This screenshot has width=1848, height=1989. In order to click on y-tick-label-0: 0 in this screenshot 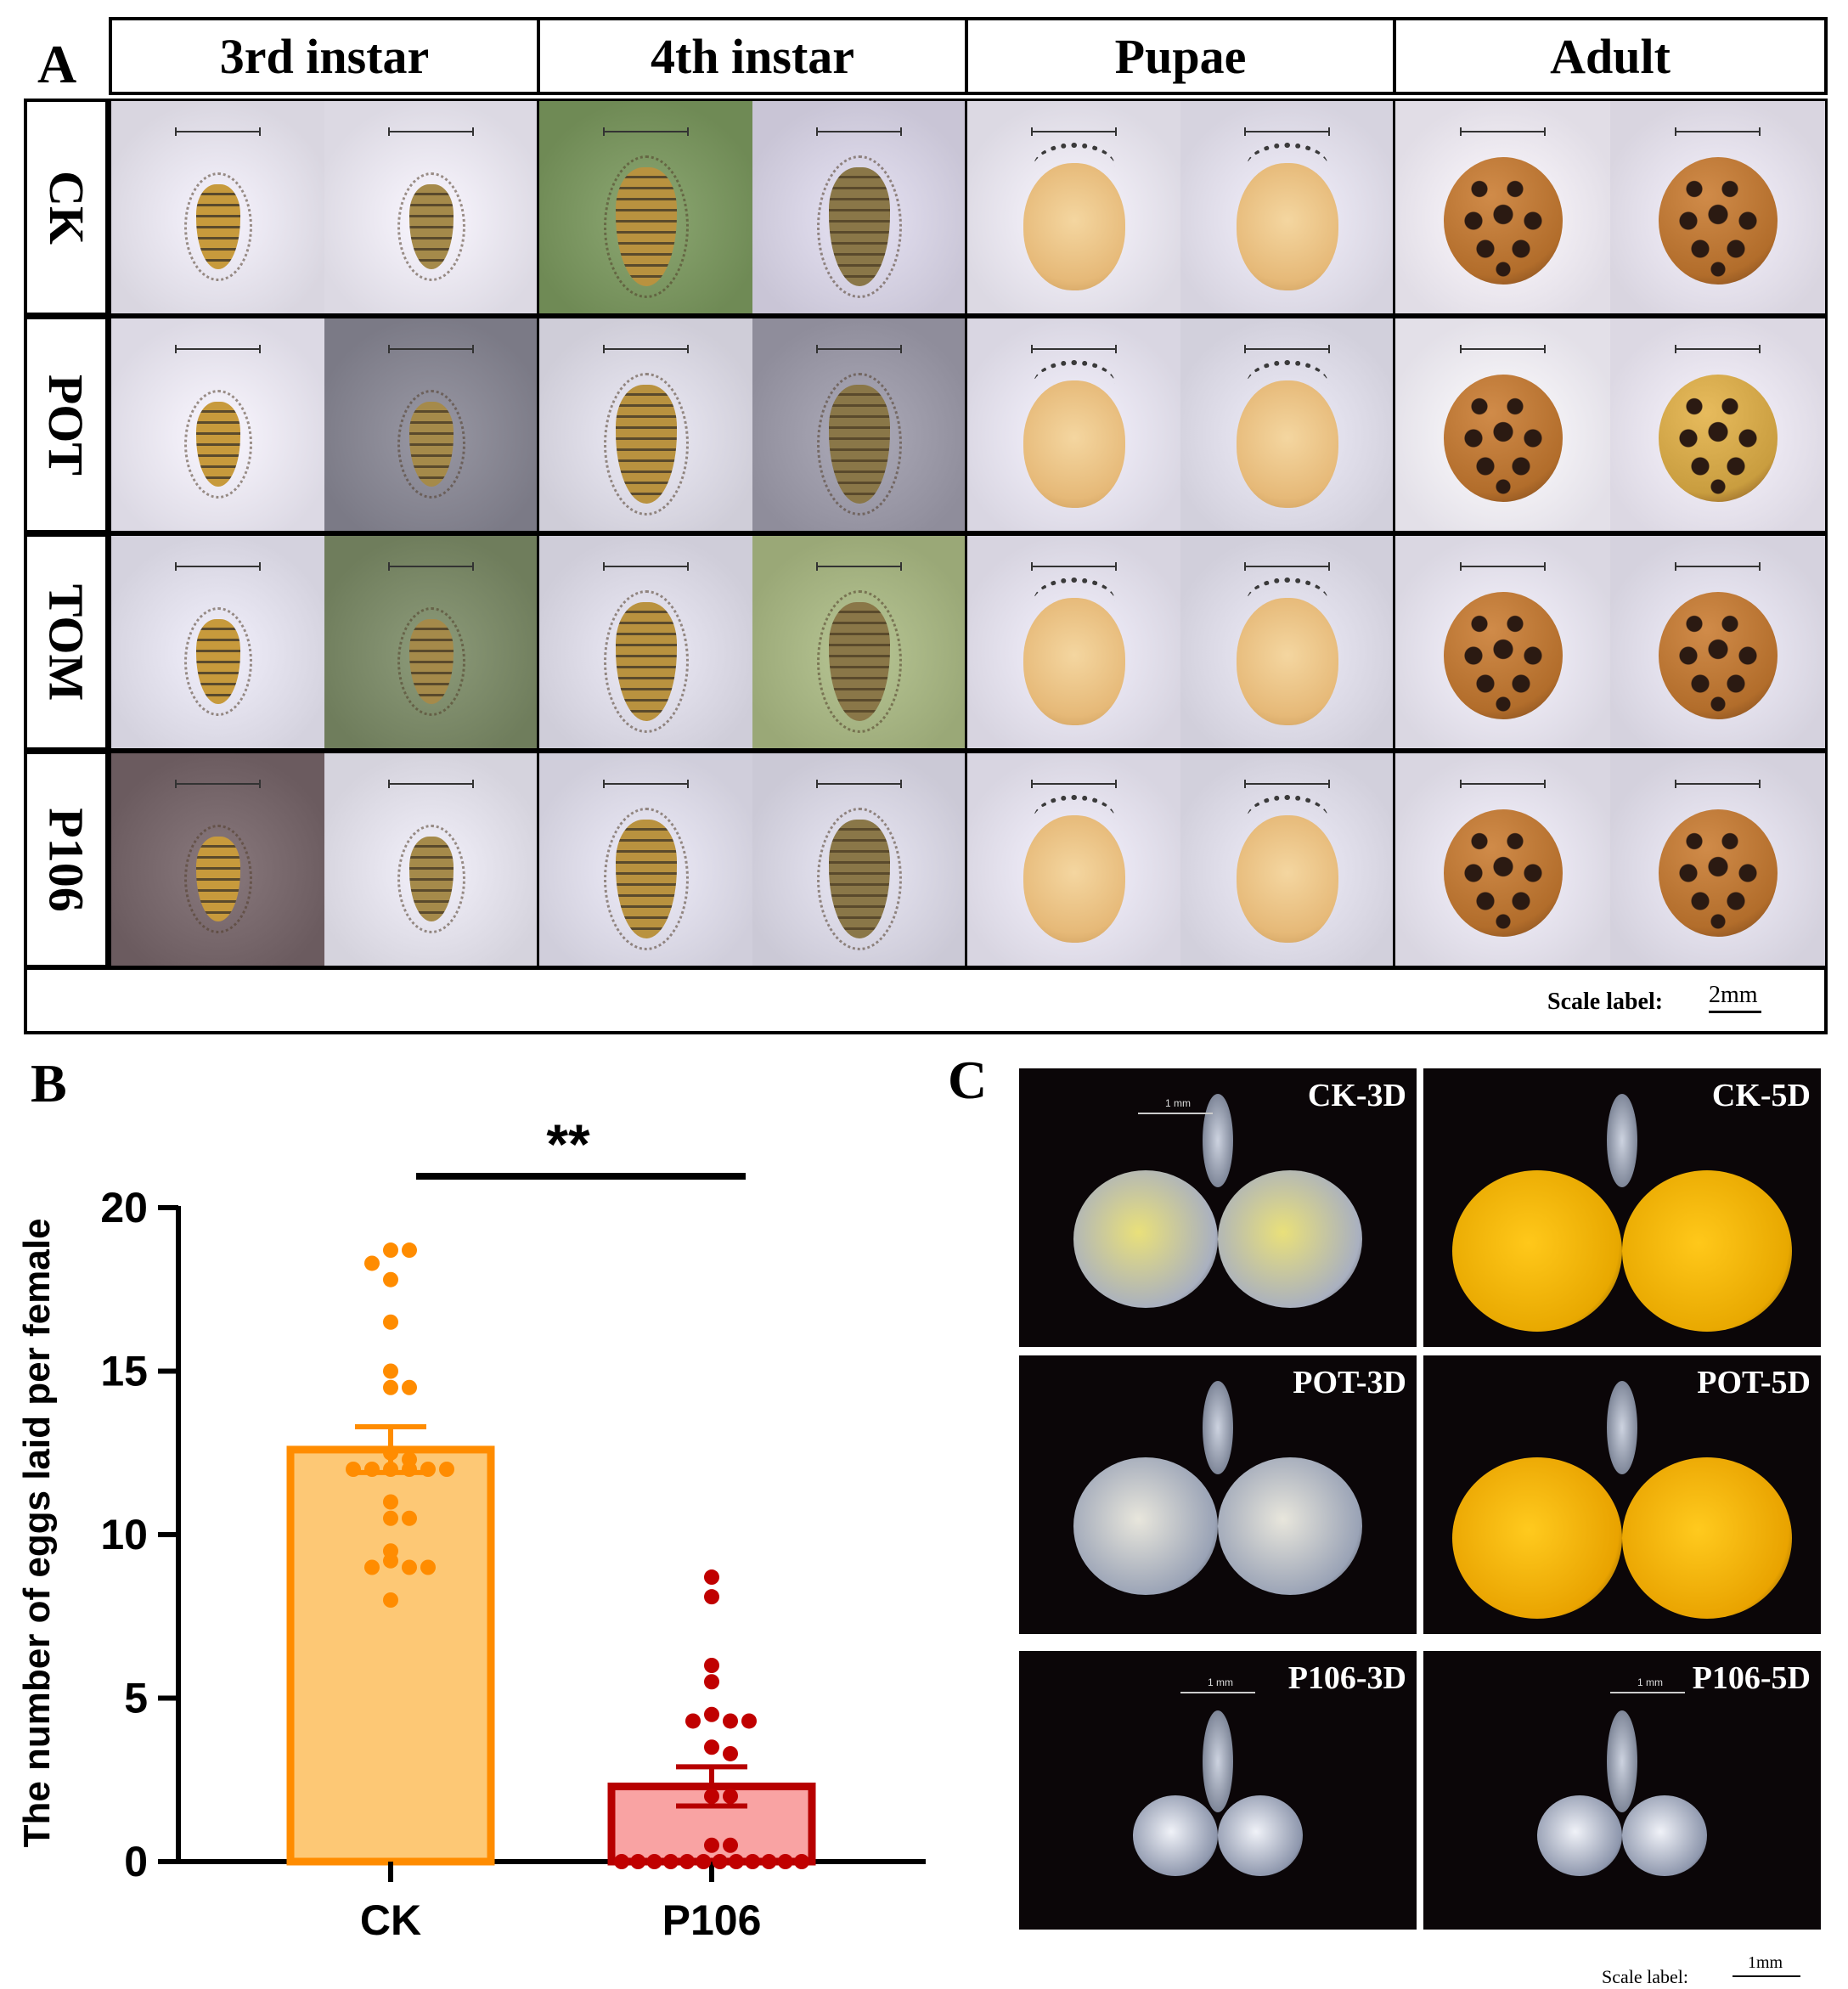, I will do `click(136, 1862)`.